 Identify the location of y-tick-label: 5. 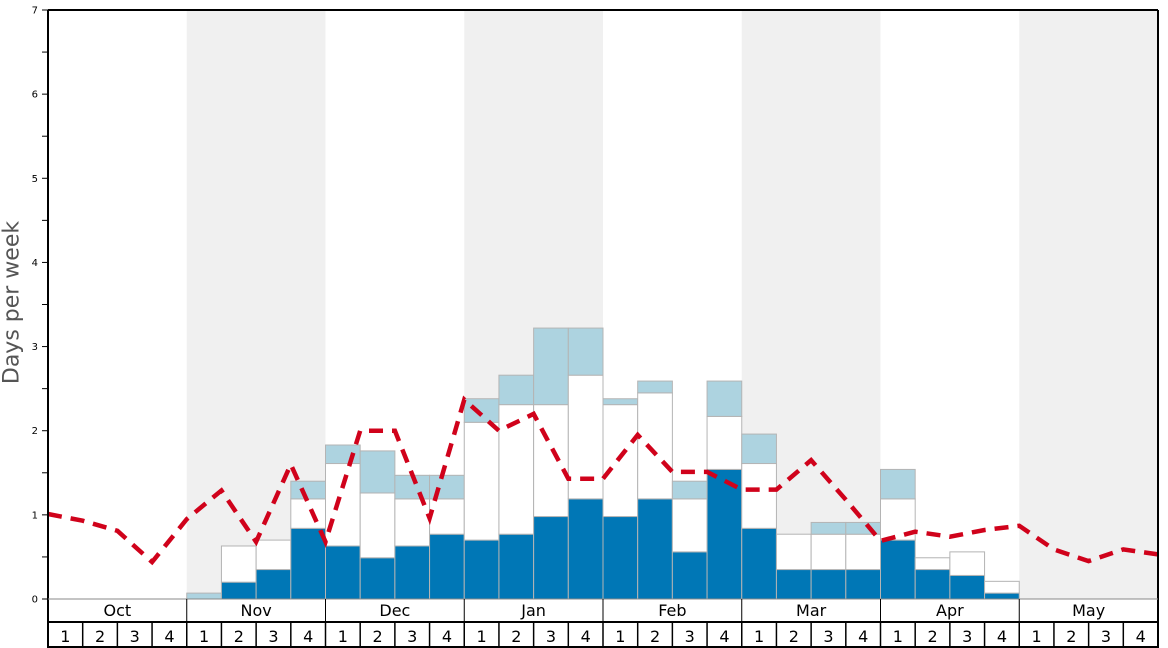
(35, 179).